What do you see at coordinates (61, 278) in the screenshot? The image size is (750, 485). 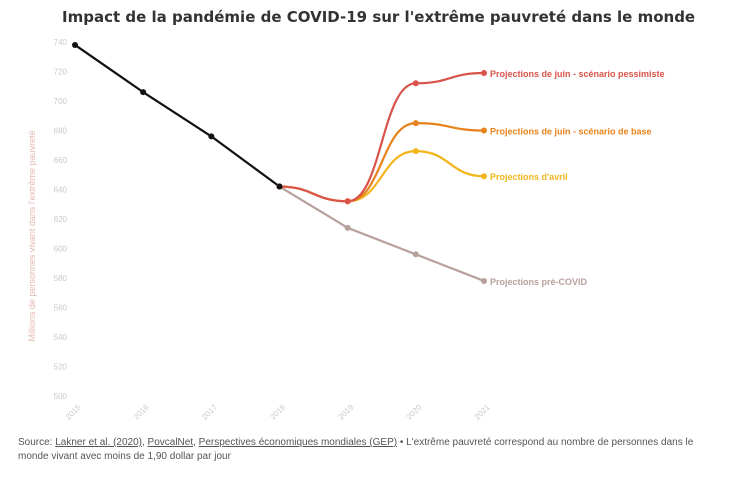 I see `y-tick-label: 580` at bounding box center [61, 278].